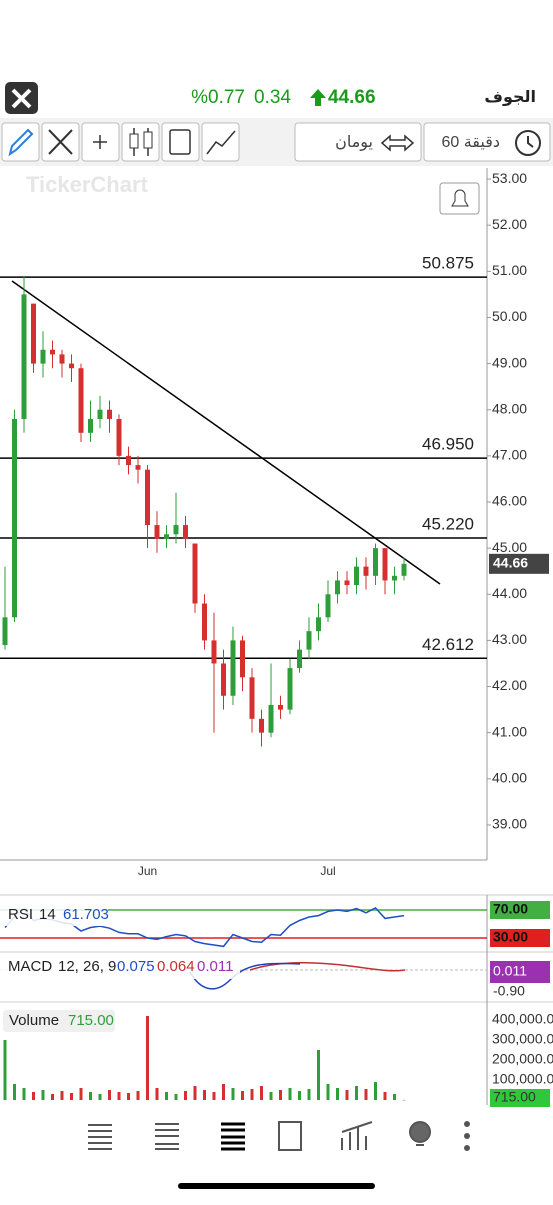 This screenshot has height=1205, width=553. What do you see at coordinates (34, 1020) in the screenshot?
I see `volume-name: Volume` at bounding box center [34, 1020].